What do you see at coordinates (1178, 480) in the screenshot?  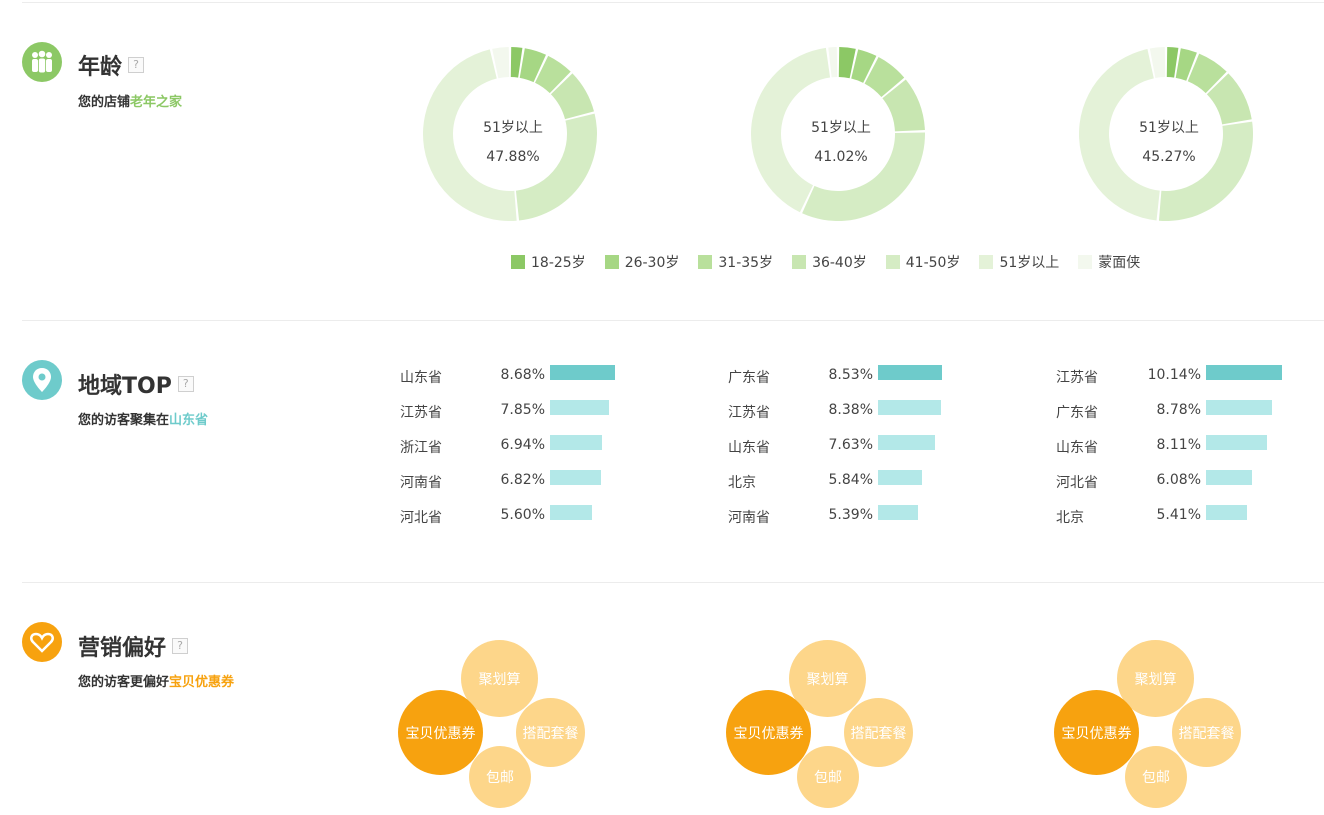 I see `region-percent: 6.08%` at bounding box center [1178, 480].